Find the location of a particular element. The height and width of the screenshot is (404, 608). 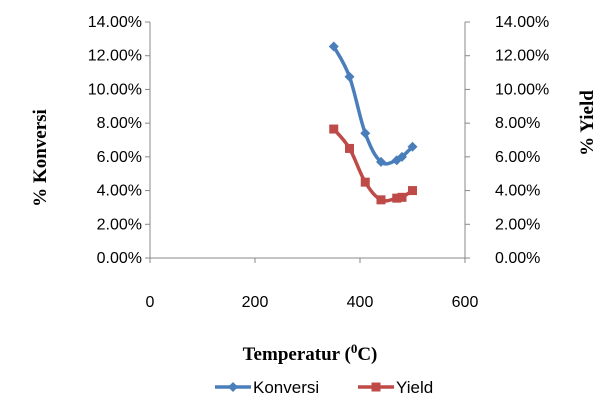

y-tick-label: 4.00% is located at coordinates (119, 191).